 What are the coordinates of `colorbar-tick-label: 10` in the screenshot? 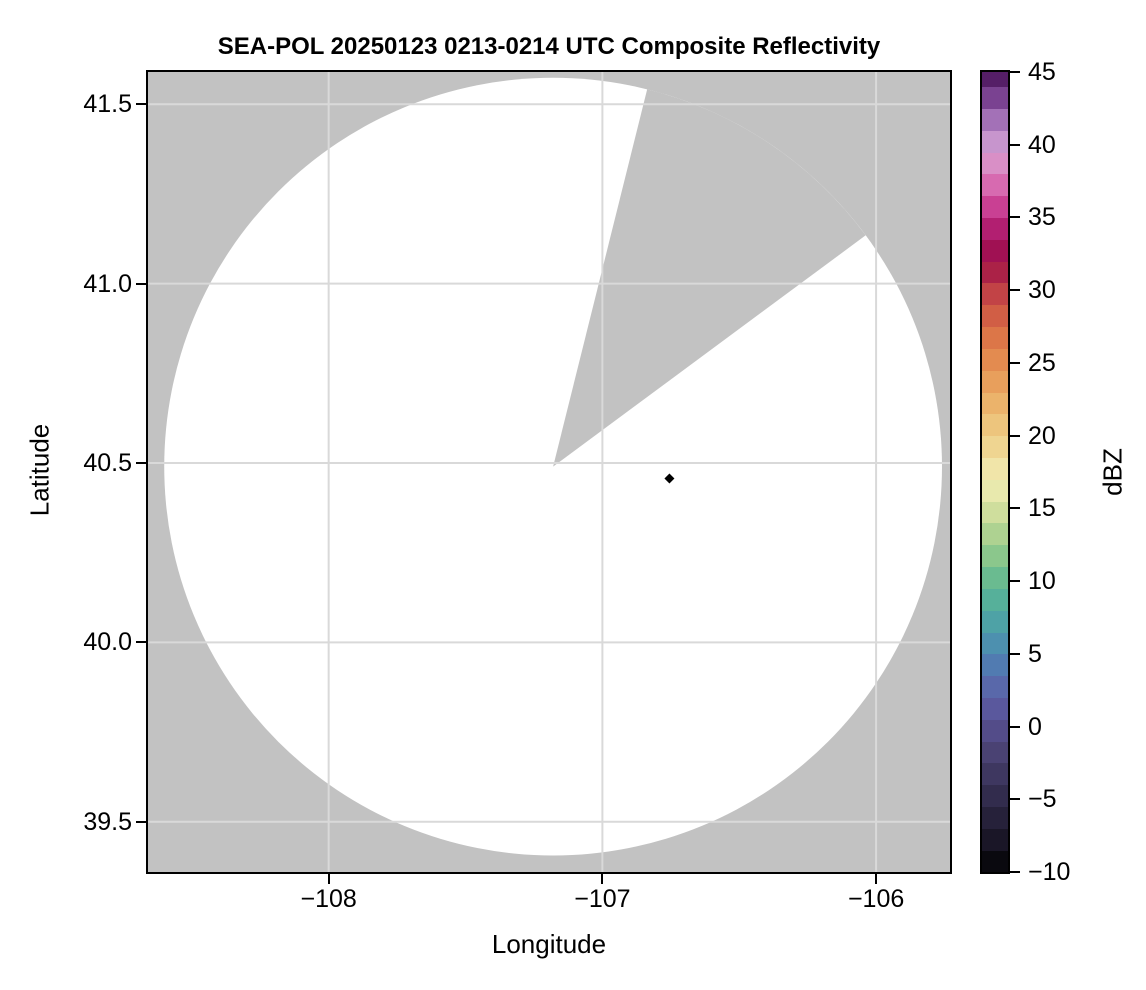 It's located at (1042, 581).